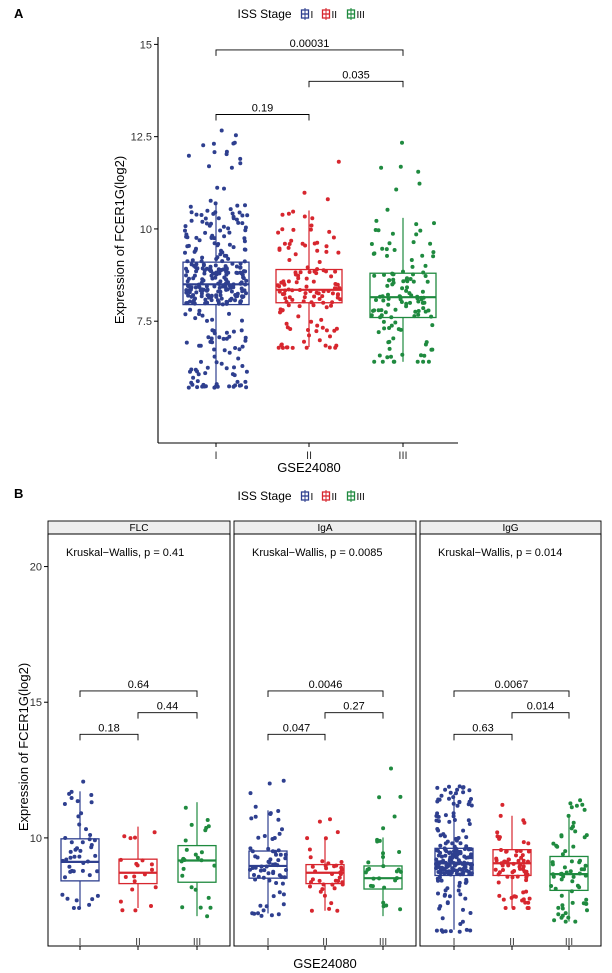 This screenshot has width=612, height=973. Describe the element at coordinates (268, 848) in the screenshot. I see `box-group-I` at that location.